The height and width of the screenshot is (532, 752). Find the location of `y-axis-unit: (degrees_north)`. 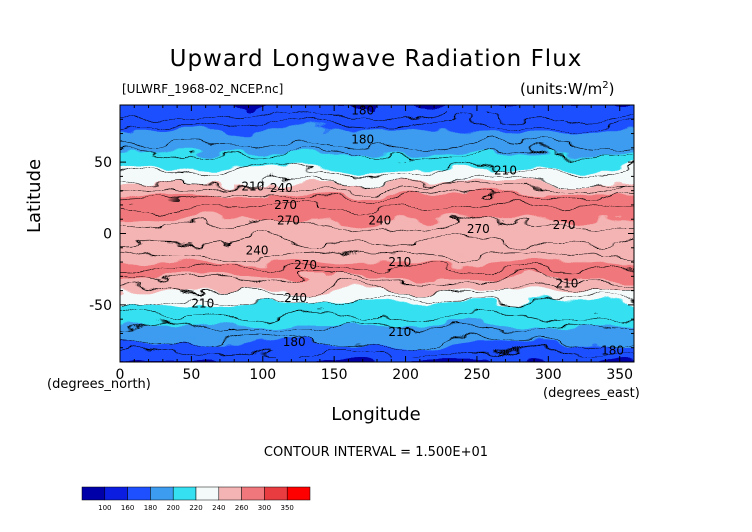

y-axis-unit: (degrees_north) is located at coordinates (99, 384).